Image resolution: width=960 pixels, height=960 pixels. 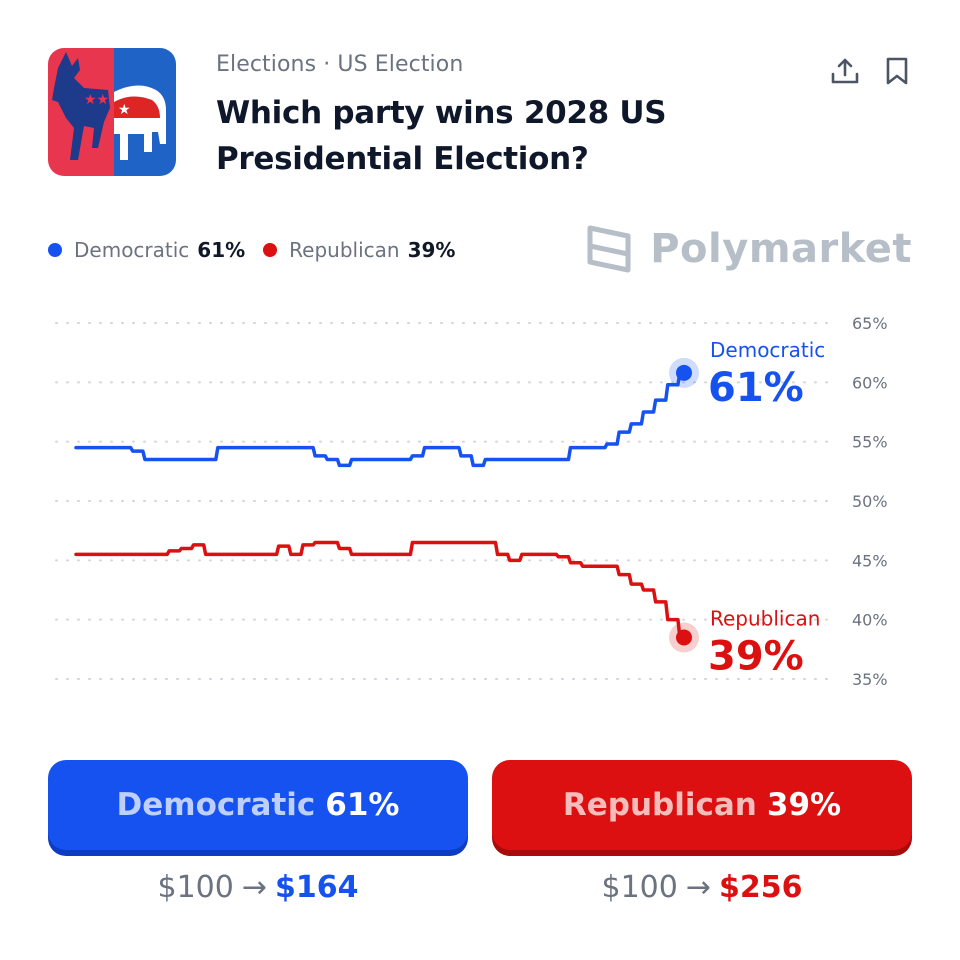 What do you see at coordinates (870, 560) in the screenshot?
I see `y-tick-label: 45%` at bounding box center [870, 560].